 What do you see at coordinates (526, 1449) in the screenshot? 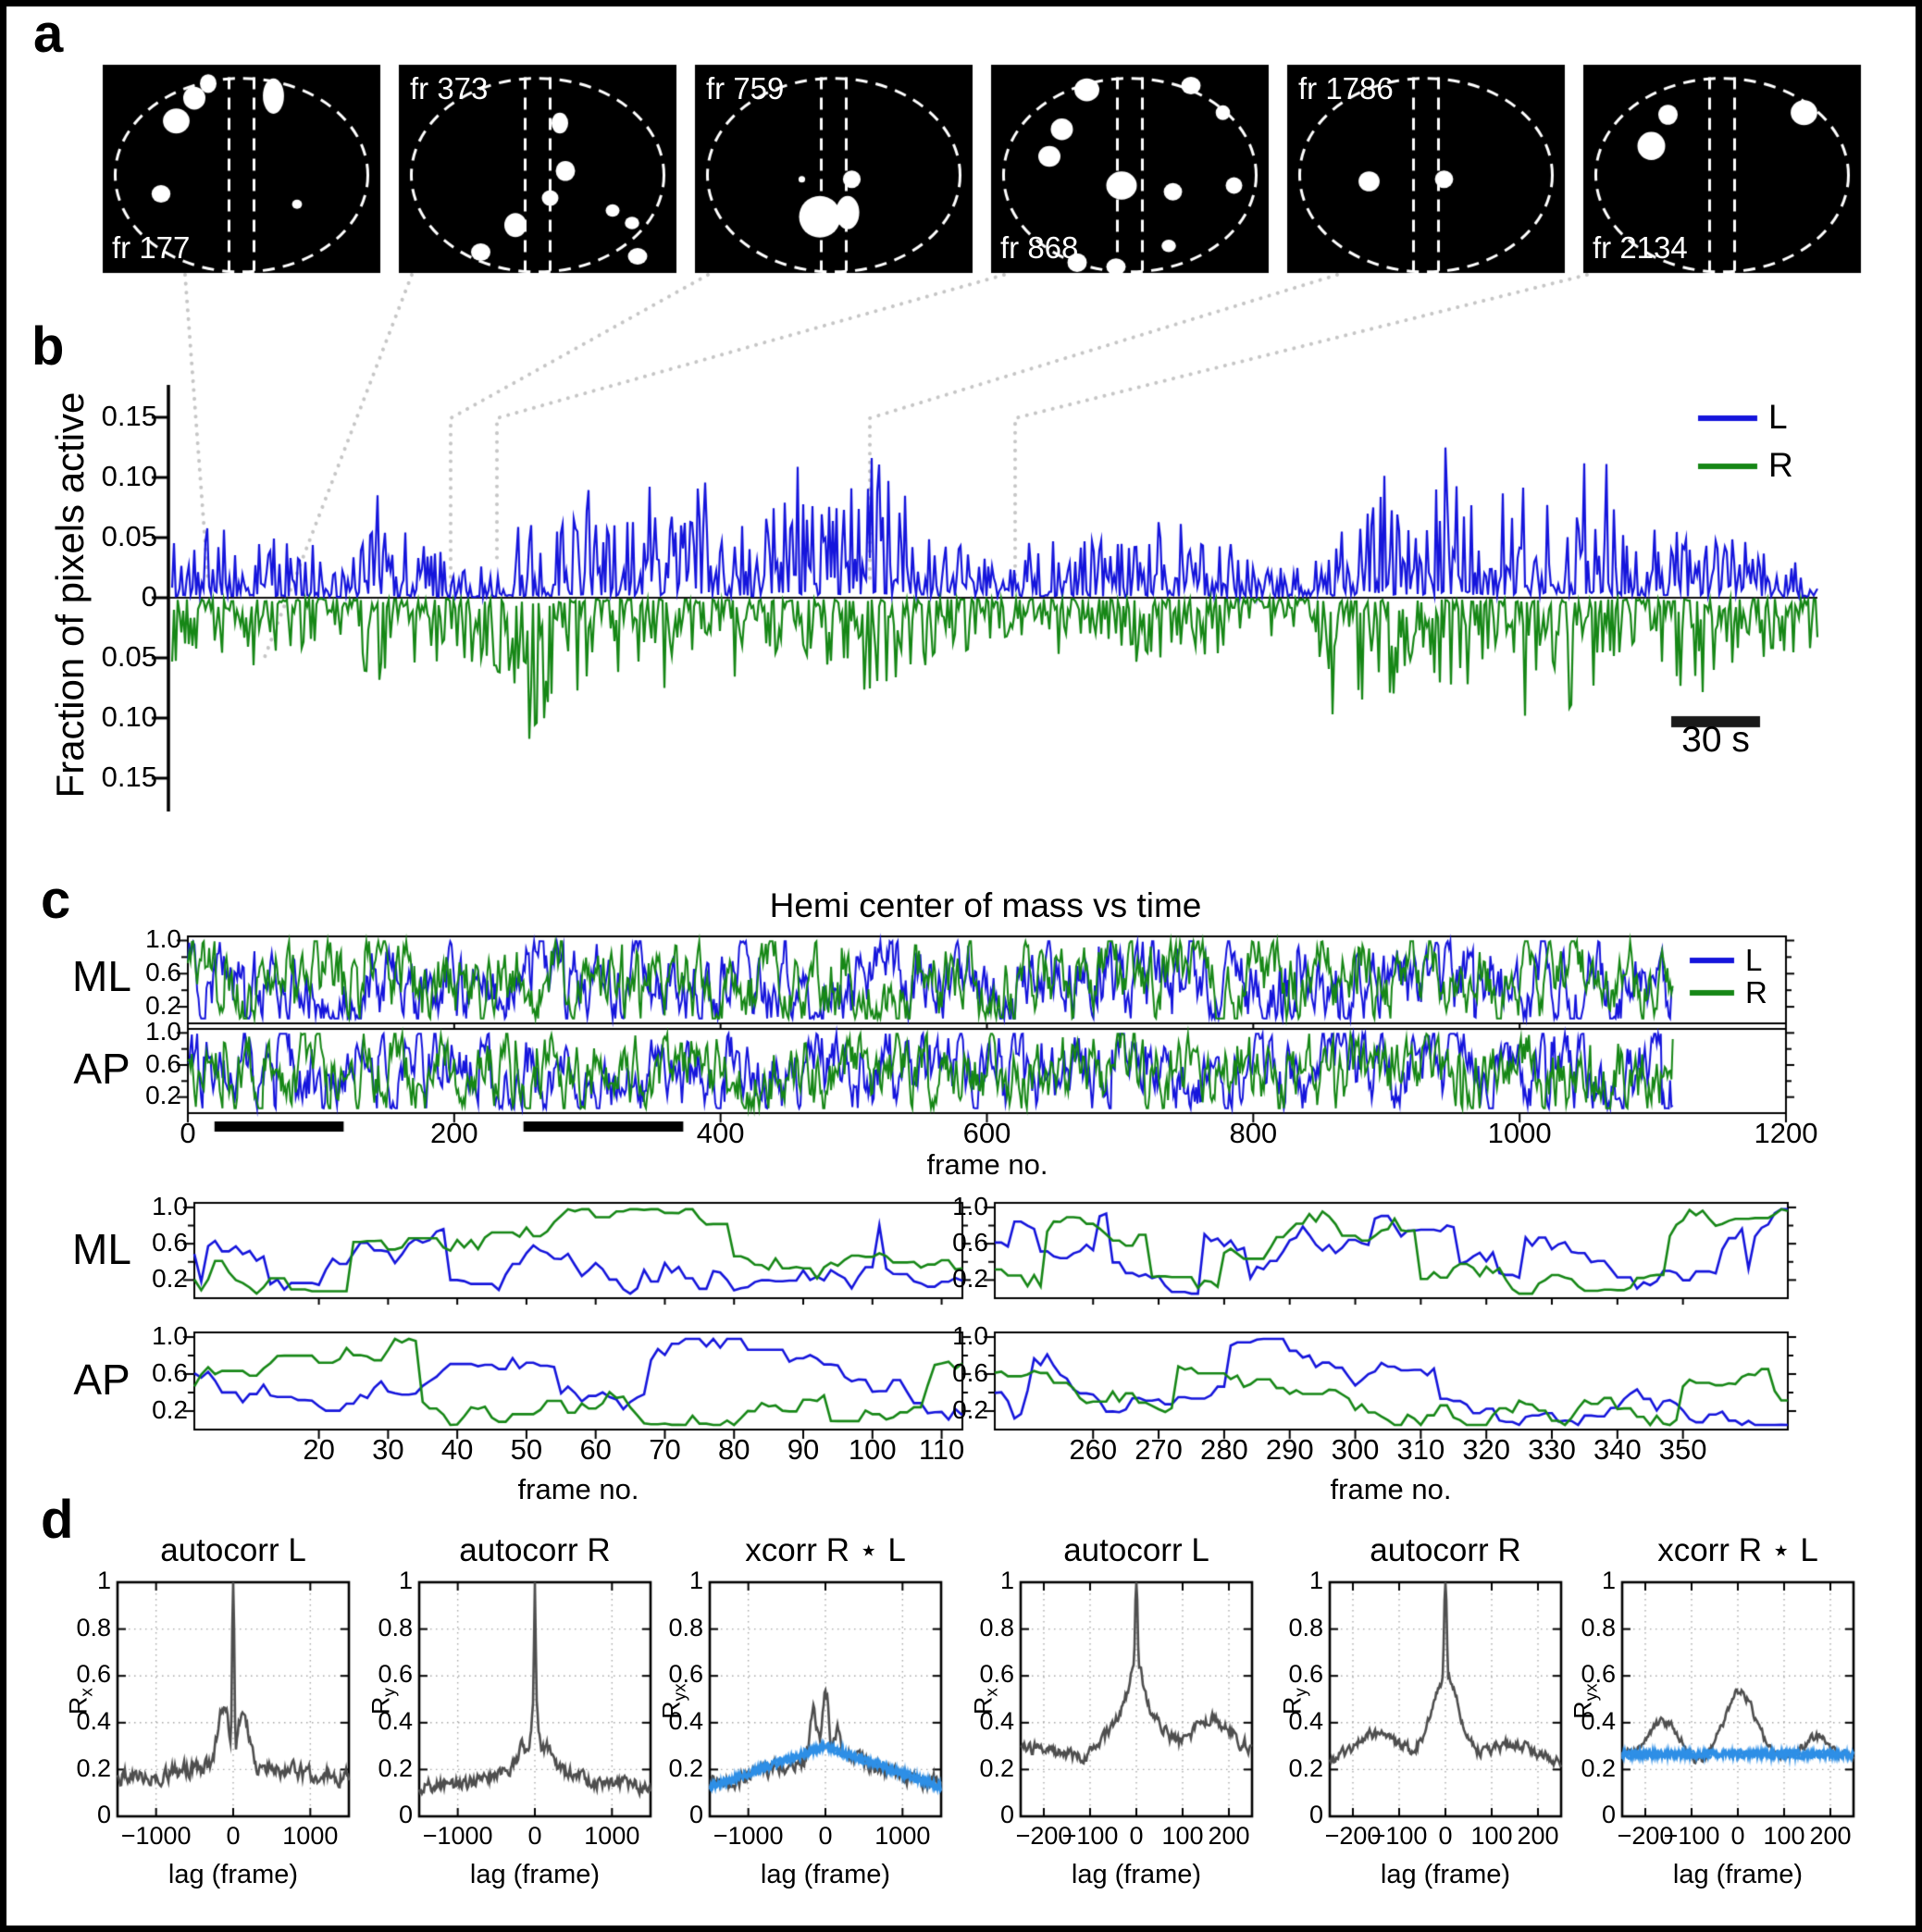
I see `tick-label: 50` at bounding box center [526, 1449].